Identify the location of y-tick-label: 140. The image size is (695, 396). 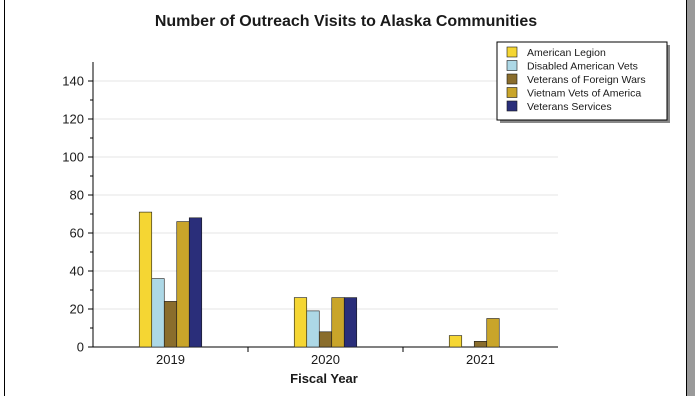
(73, 81).